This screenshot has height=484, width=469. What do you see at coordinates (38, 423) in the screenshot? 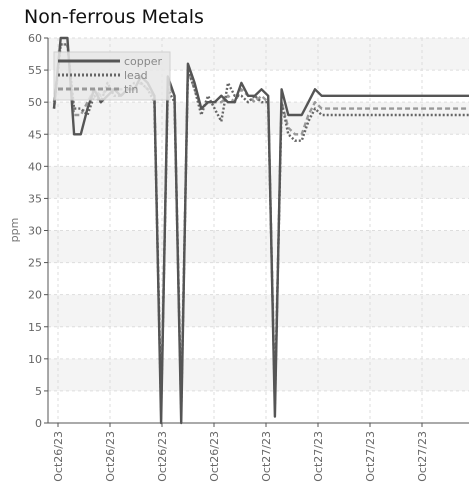
I see `y-tick-label: 0` at bounding box center [38, 423].